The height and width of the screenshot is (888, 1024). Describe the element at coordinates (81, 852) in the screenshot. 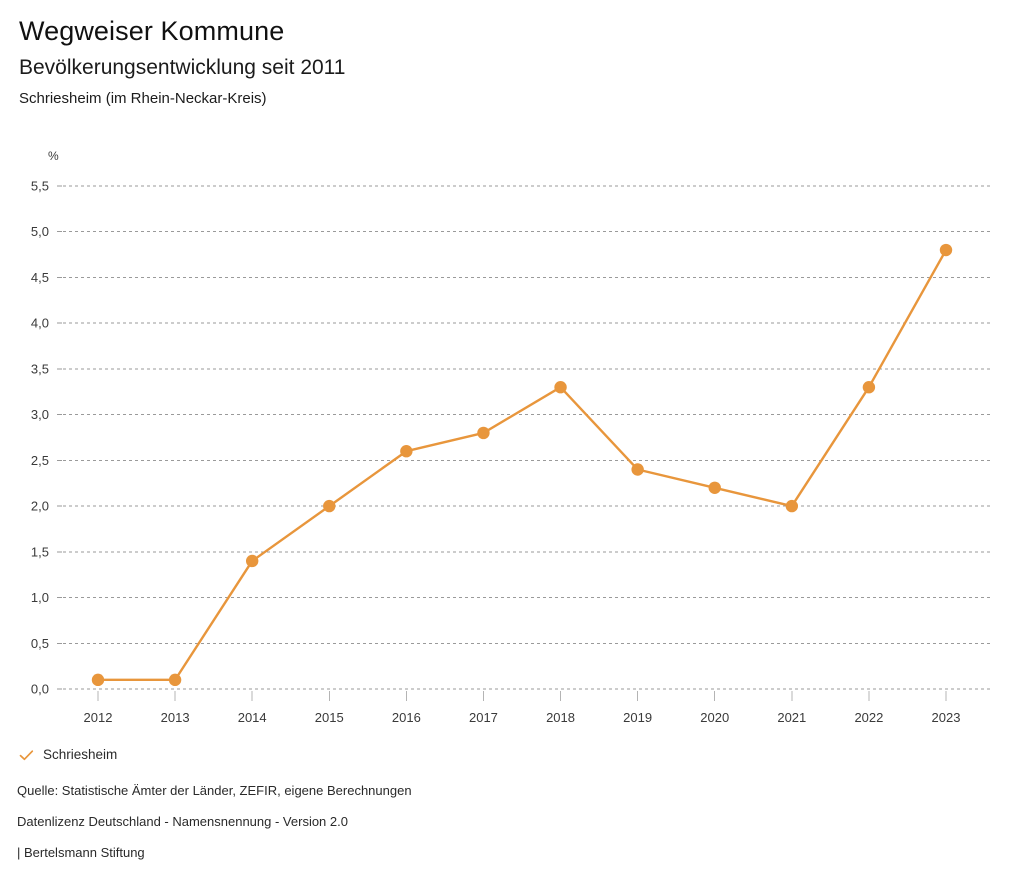

I see `footer-publisher: | Bertelsmann Stiftung` at that location.